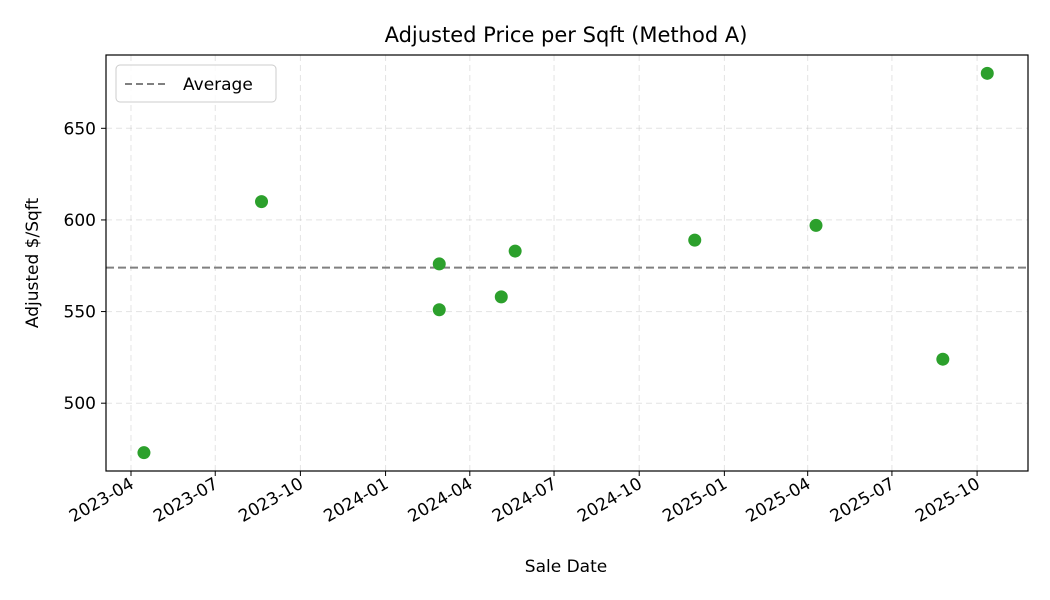 The width and height of the screenshot is (1050, 600). I want to click on legend-average-label: Average, so click(218, 85).